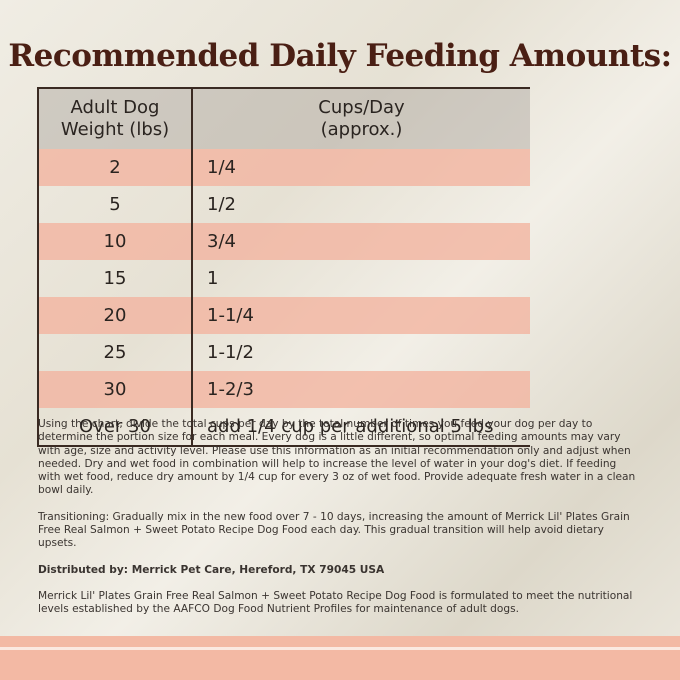 The height and width of the screenshot is (680, 680). What do you see at coordinates (340, 648) in the screenshot?
I see `band-stripe` at bounding box center [340, 648].